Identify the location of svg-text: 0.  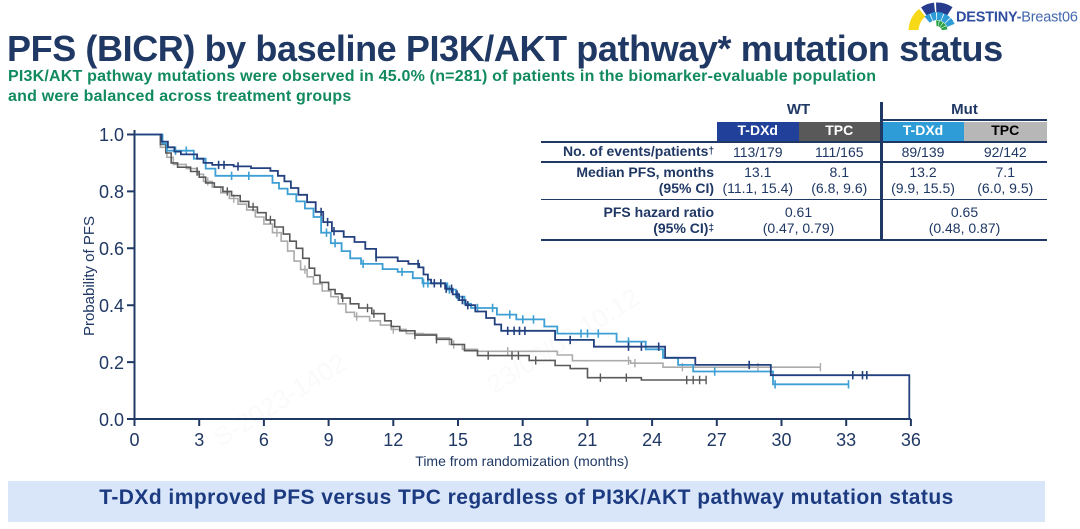
(134, 440).